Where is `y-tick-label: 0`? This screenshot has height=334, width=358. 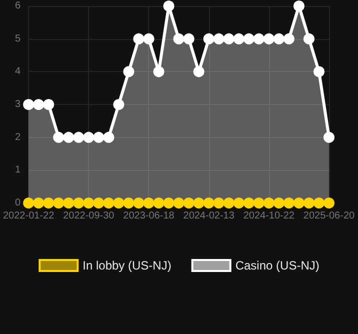 y-tick-label: 0 is located at coordinates (18, 203).